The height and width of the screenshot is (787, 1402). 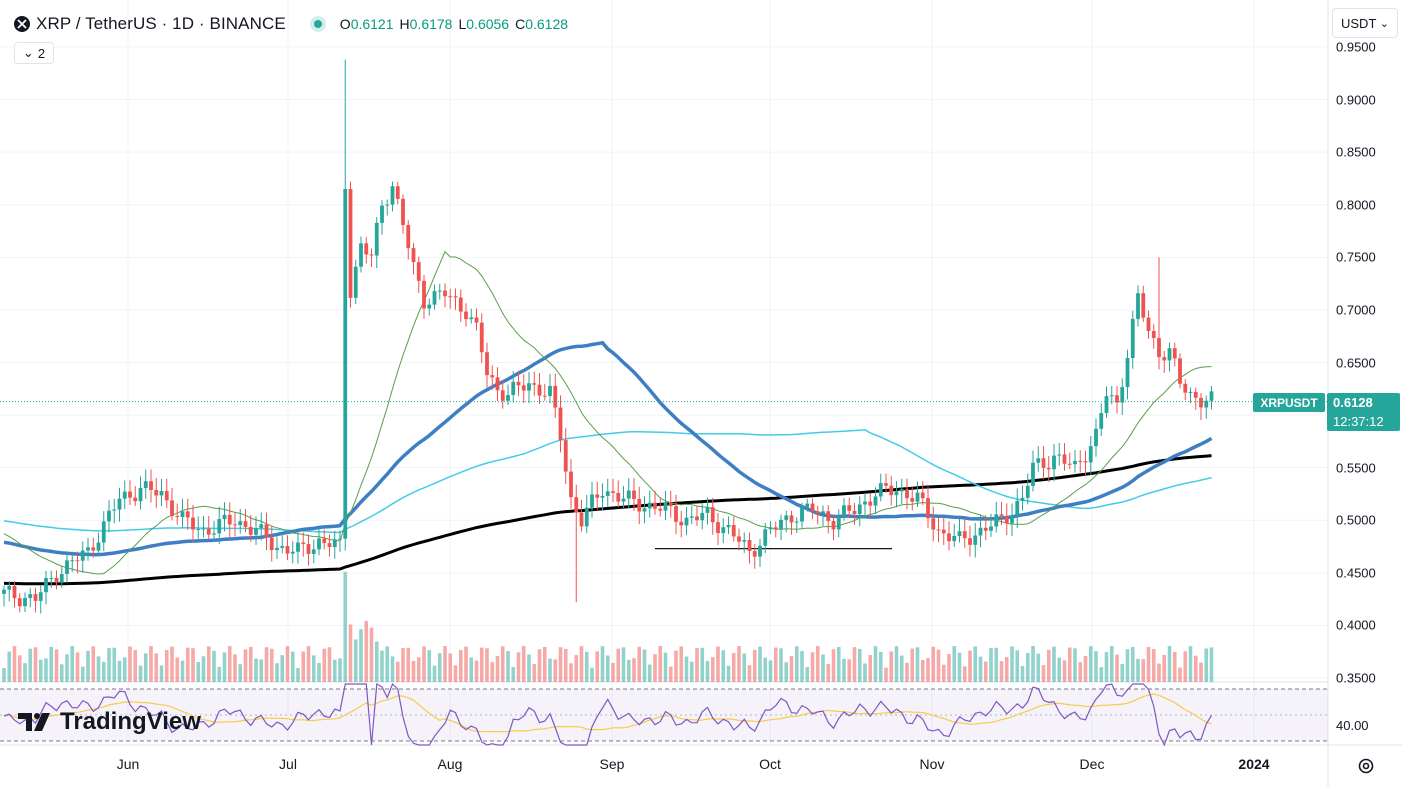 I want to click on market-status-dot, so click(x=317, y=24).